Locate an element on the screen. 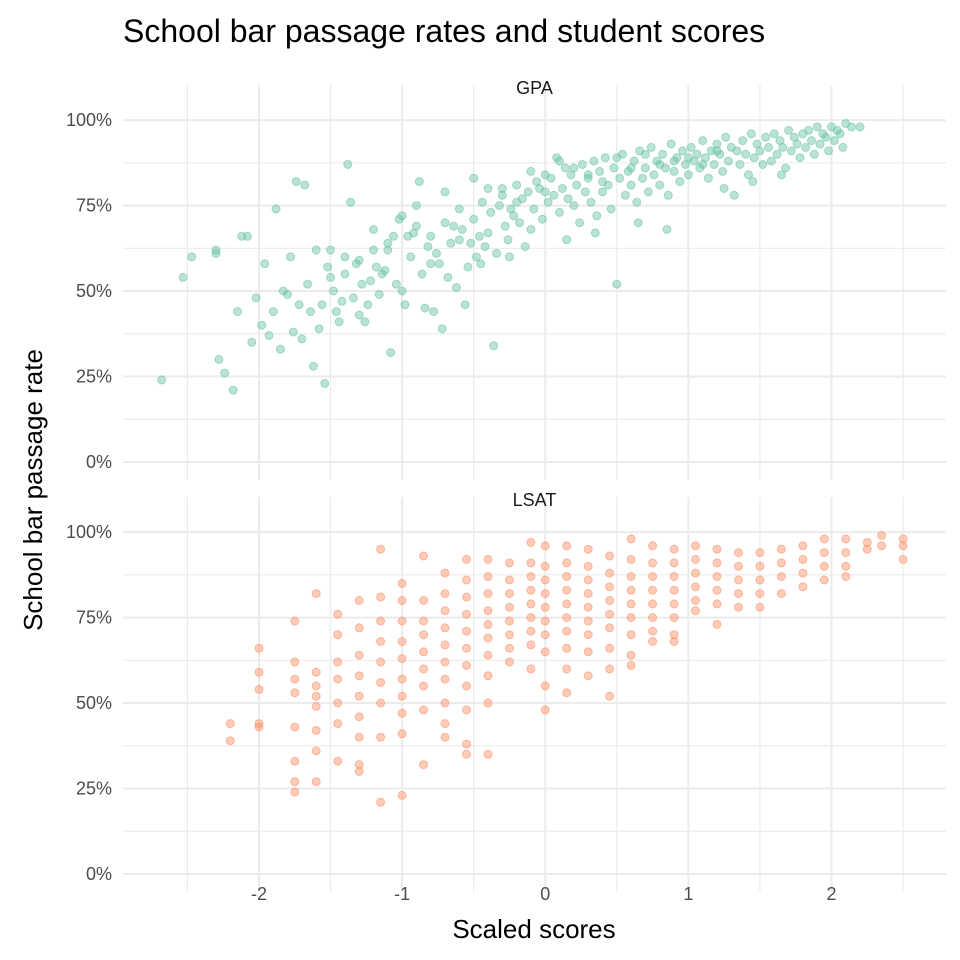 This screenshot has height=960, width=960. x-tick-label: -2 is located at coordinates (259, 894).